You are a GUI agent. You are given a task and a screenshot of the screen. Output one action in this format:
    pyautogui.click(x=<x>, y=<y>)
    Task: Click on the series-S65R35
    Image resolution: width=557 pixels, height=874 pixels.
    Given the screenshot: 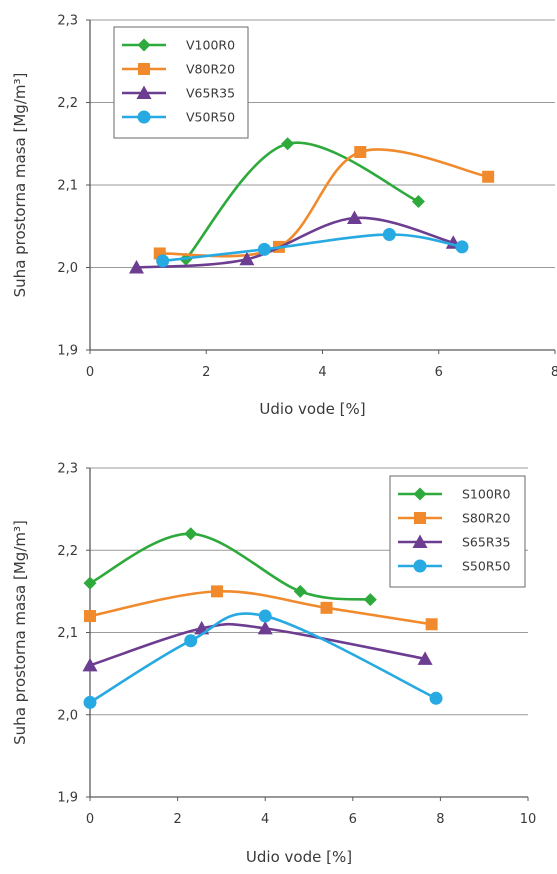 What is the action you would take?
    pyautogui.click(x=257, y=646)
    